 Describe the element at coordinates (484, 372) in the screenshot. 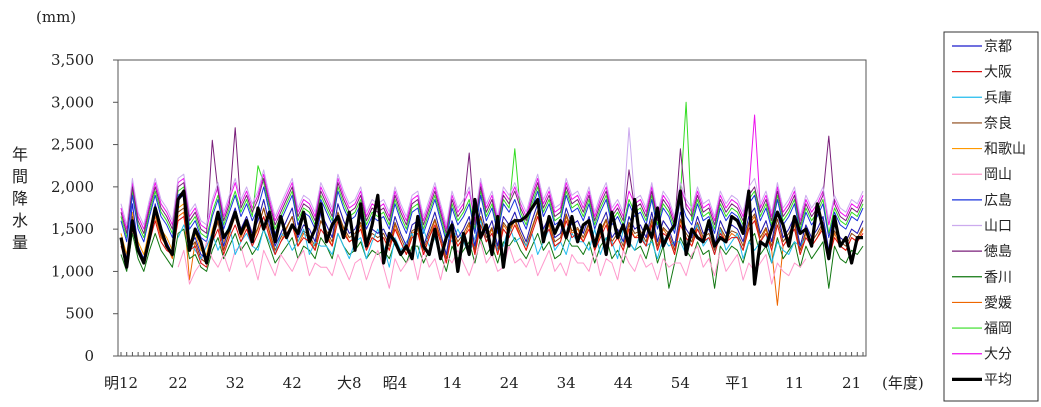

I see `x-axis: 明12 22 32 42 大8 昭4 14 24 34 44 54 平1 11 21` at that location.